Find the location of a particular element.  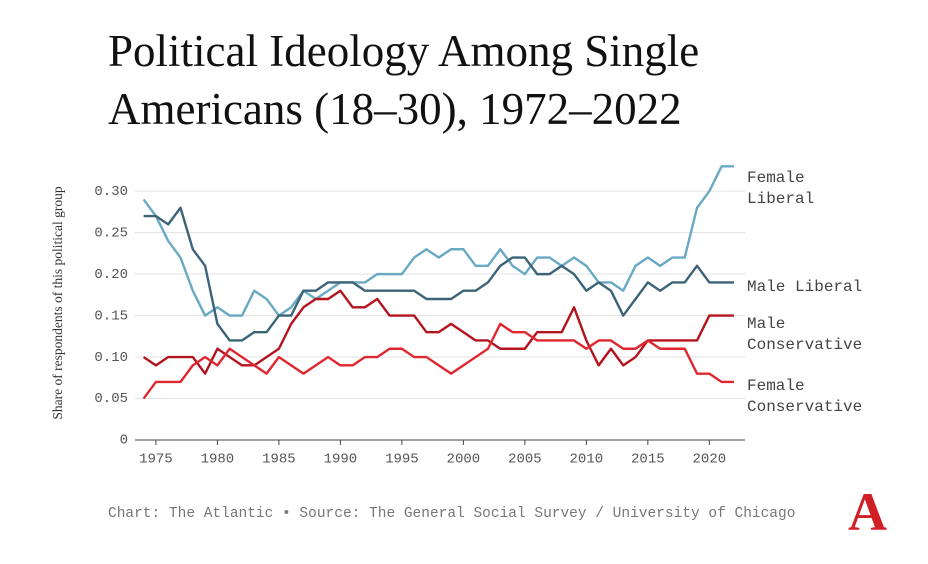

y-tick-label: 0.30 is located at coordinates (111, 192).